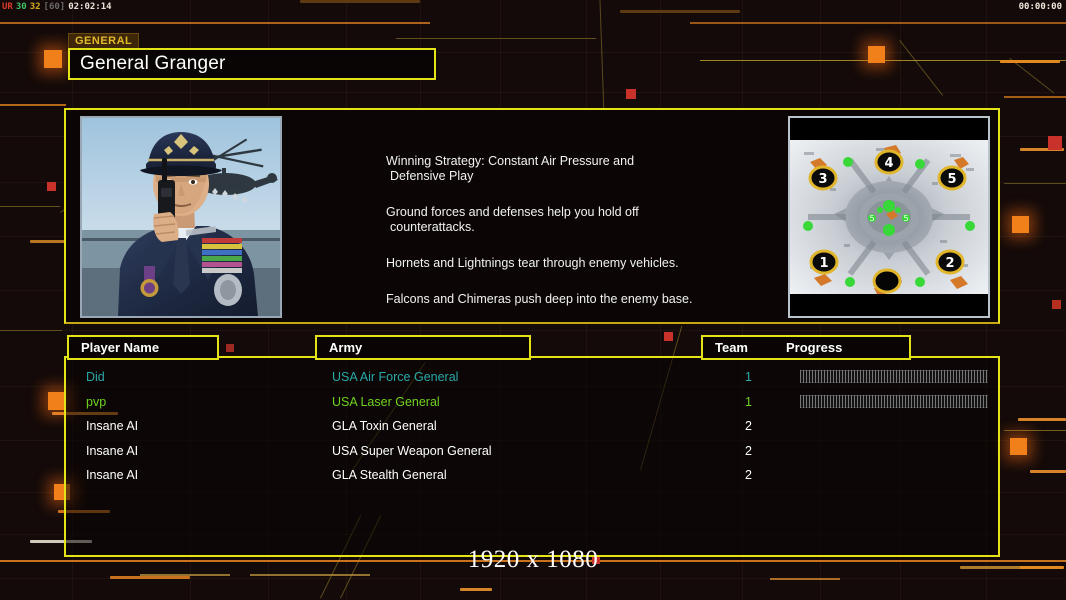 Image resolution: width=1066 pixels, height=600 pixels. Describe the element at coordinates (95, 377) in the screenshot. I see `player-name-cell: Did` at that location.